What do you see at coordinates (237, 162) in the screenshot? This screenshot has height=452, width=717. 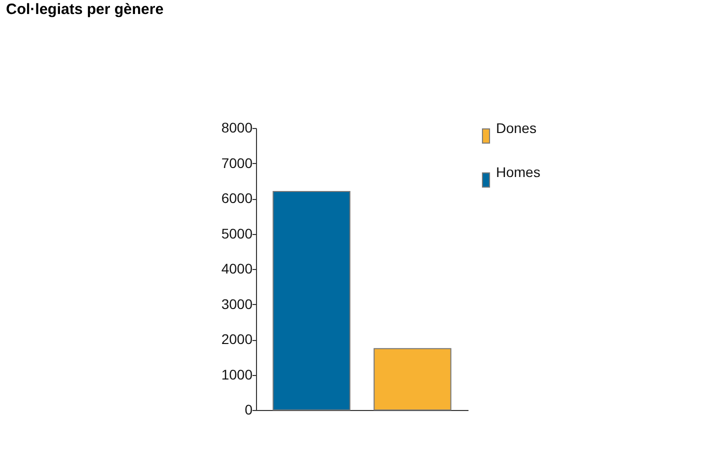 I see `y-tick-label: 7000` at bounding box center [237, 162].